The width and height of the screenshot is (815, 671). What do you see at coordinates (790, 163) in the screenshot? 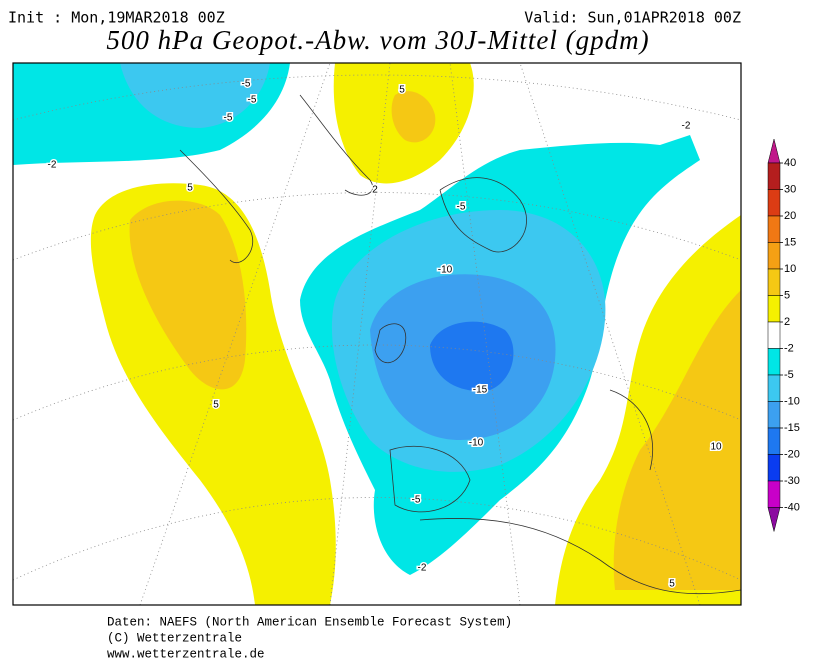
I see `legend-tick-label: 40` at bounding box center [790, 163].